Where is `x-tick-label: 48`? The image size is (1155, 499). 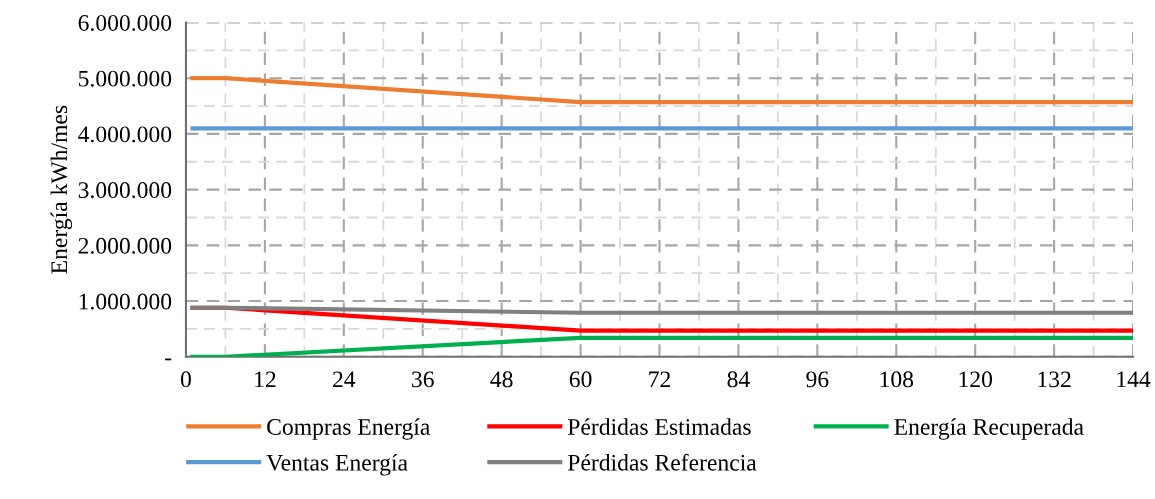
x-tick-label: 48 is located at coordinates (501, 379).